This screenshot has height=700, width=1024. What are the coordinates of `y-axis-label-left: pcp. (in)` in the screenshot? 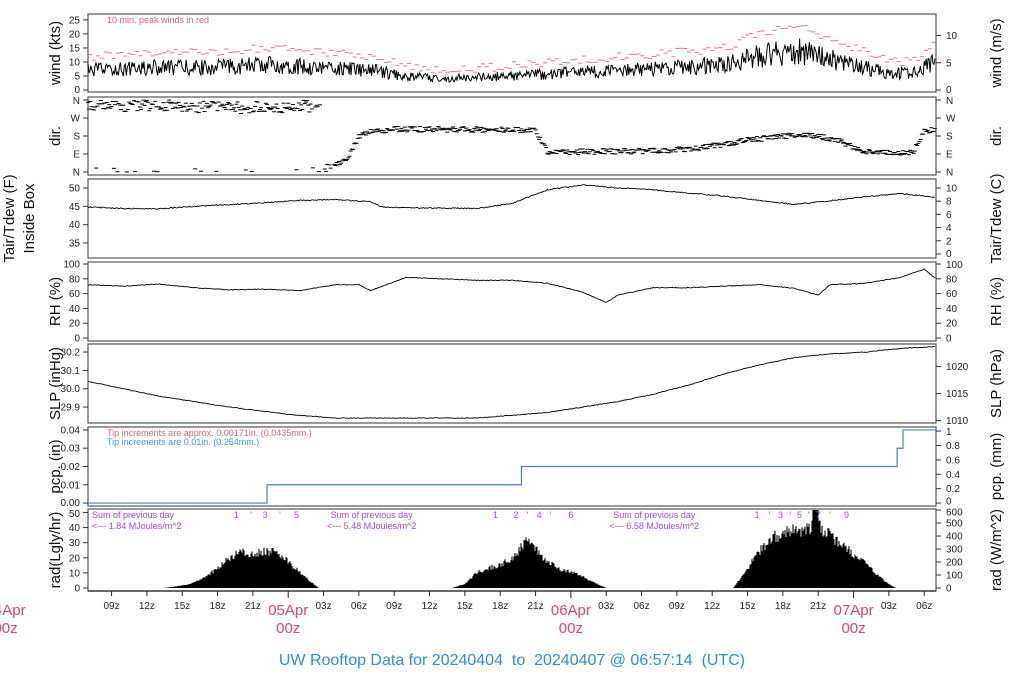 It's located at (55, 466).